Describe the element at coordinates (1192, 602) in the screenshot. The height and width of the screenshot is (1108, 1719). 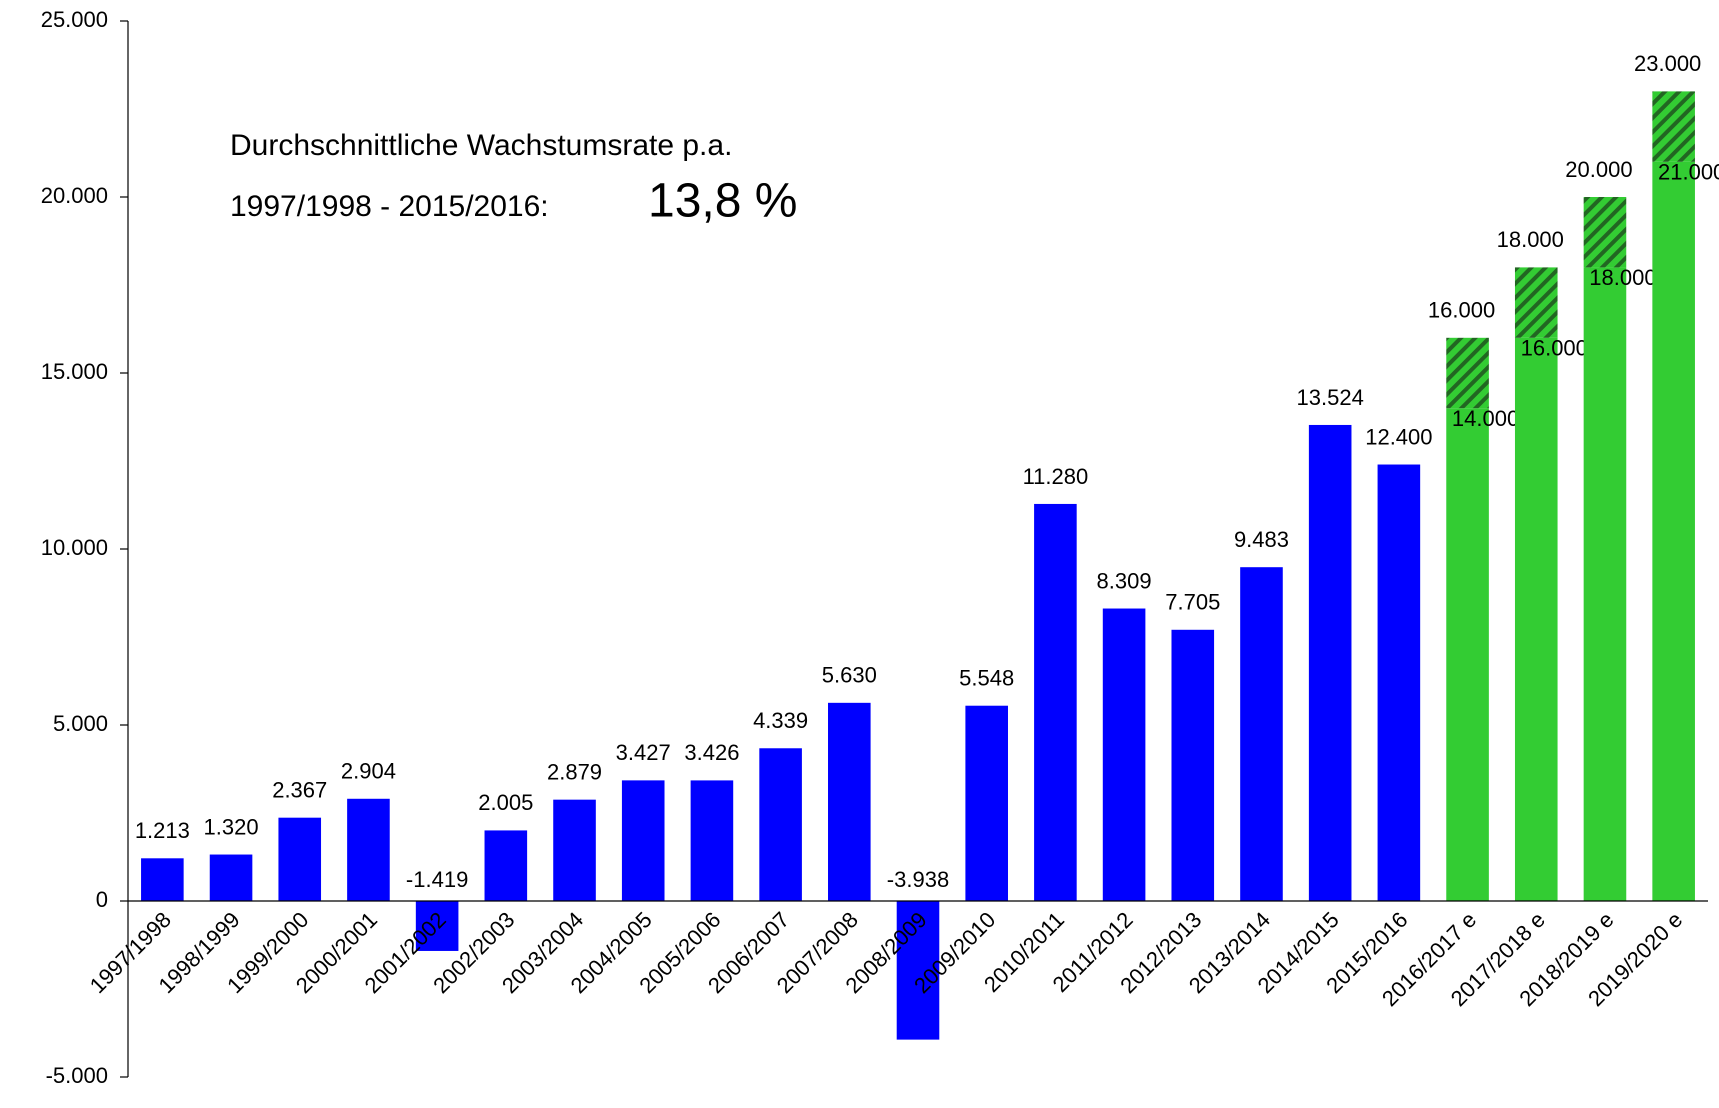
I see `data-label: 7.705` at that location.